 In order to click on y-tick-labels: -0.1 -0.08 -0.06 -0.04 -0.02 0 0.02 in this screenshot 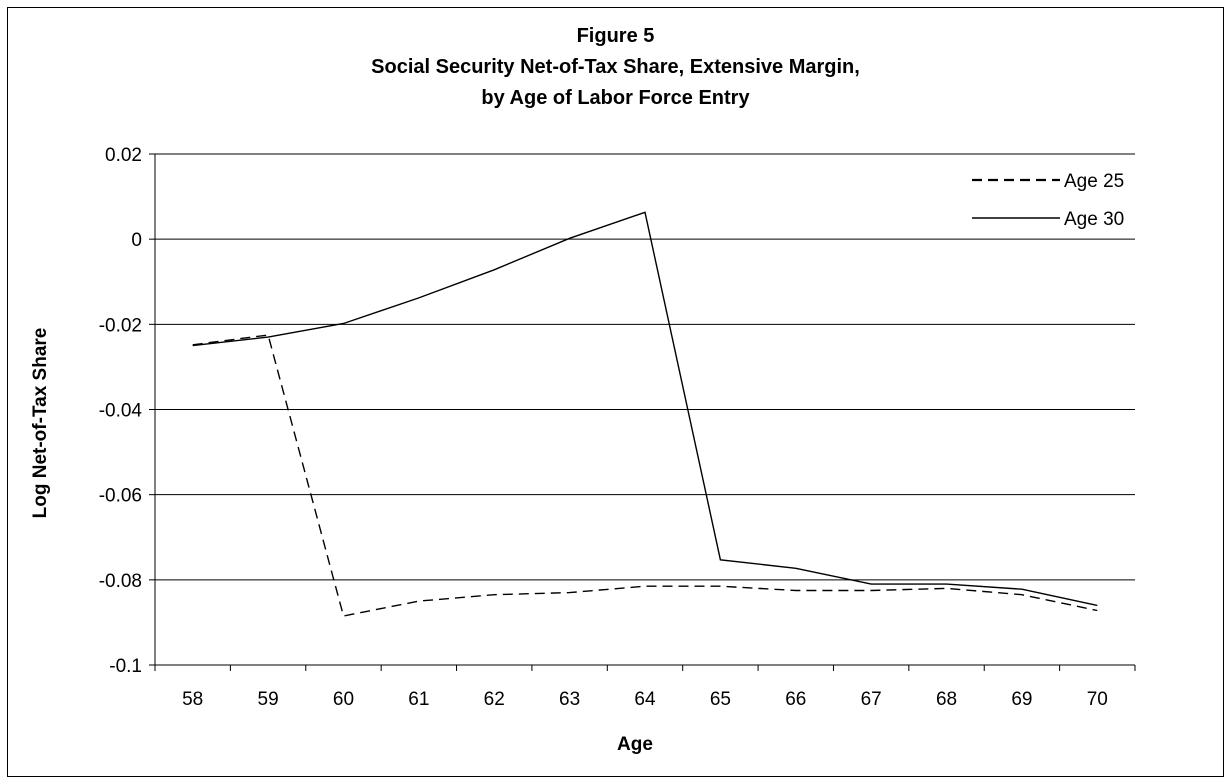, I will do `click(121, 411)`.